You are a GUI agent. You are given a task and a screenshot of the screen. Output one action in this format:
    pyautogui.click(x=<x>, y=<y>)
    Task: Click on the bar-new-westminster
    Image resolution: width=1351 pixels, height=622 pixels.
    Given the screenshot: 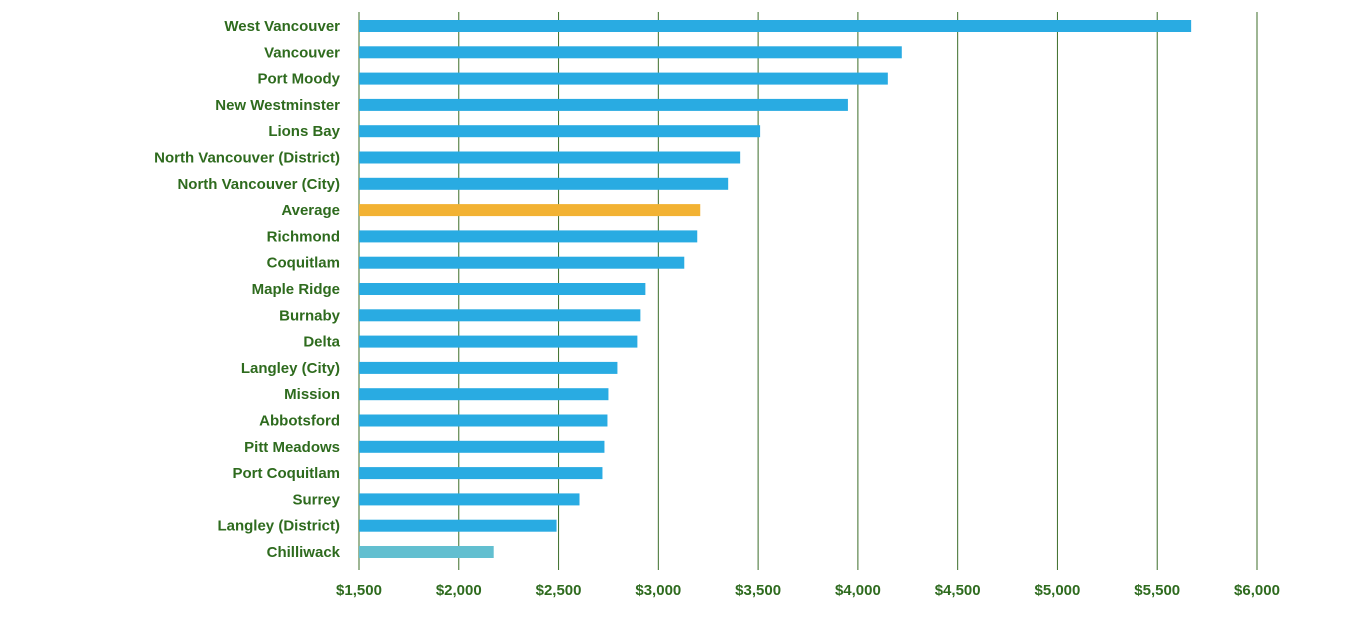 What is the action you would take?
    pyautogui.click(x=603, y=104)
    